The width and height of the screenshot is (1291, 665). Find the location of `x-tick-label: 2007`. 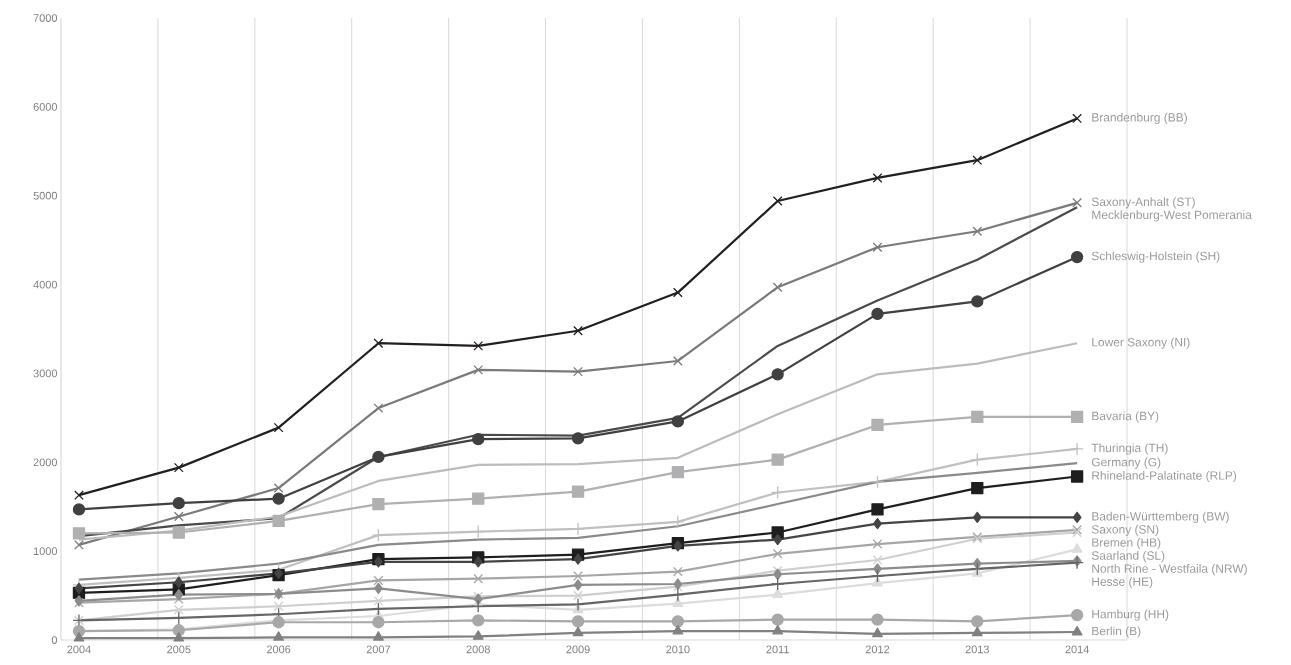

x-tick-label: 2007 is located at coordinates (378, 649).